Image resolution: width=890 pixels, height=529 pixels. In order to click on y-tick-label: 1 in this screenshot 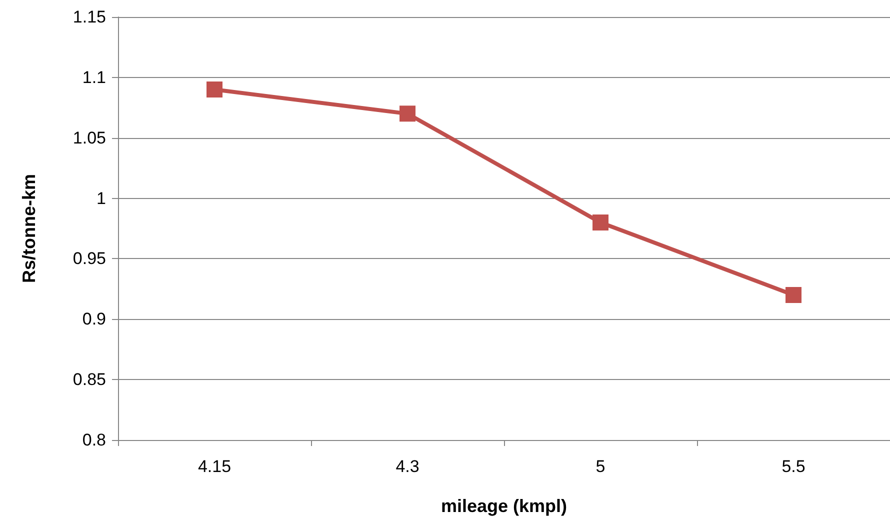, I will do `click(101, 198)`.